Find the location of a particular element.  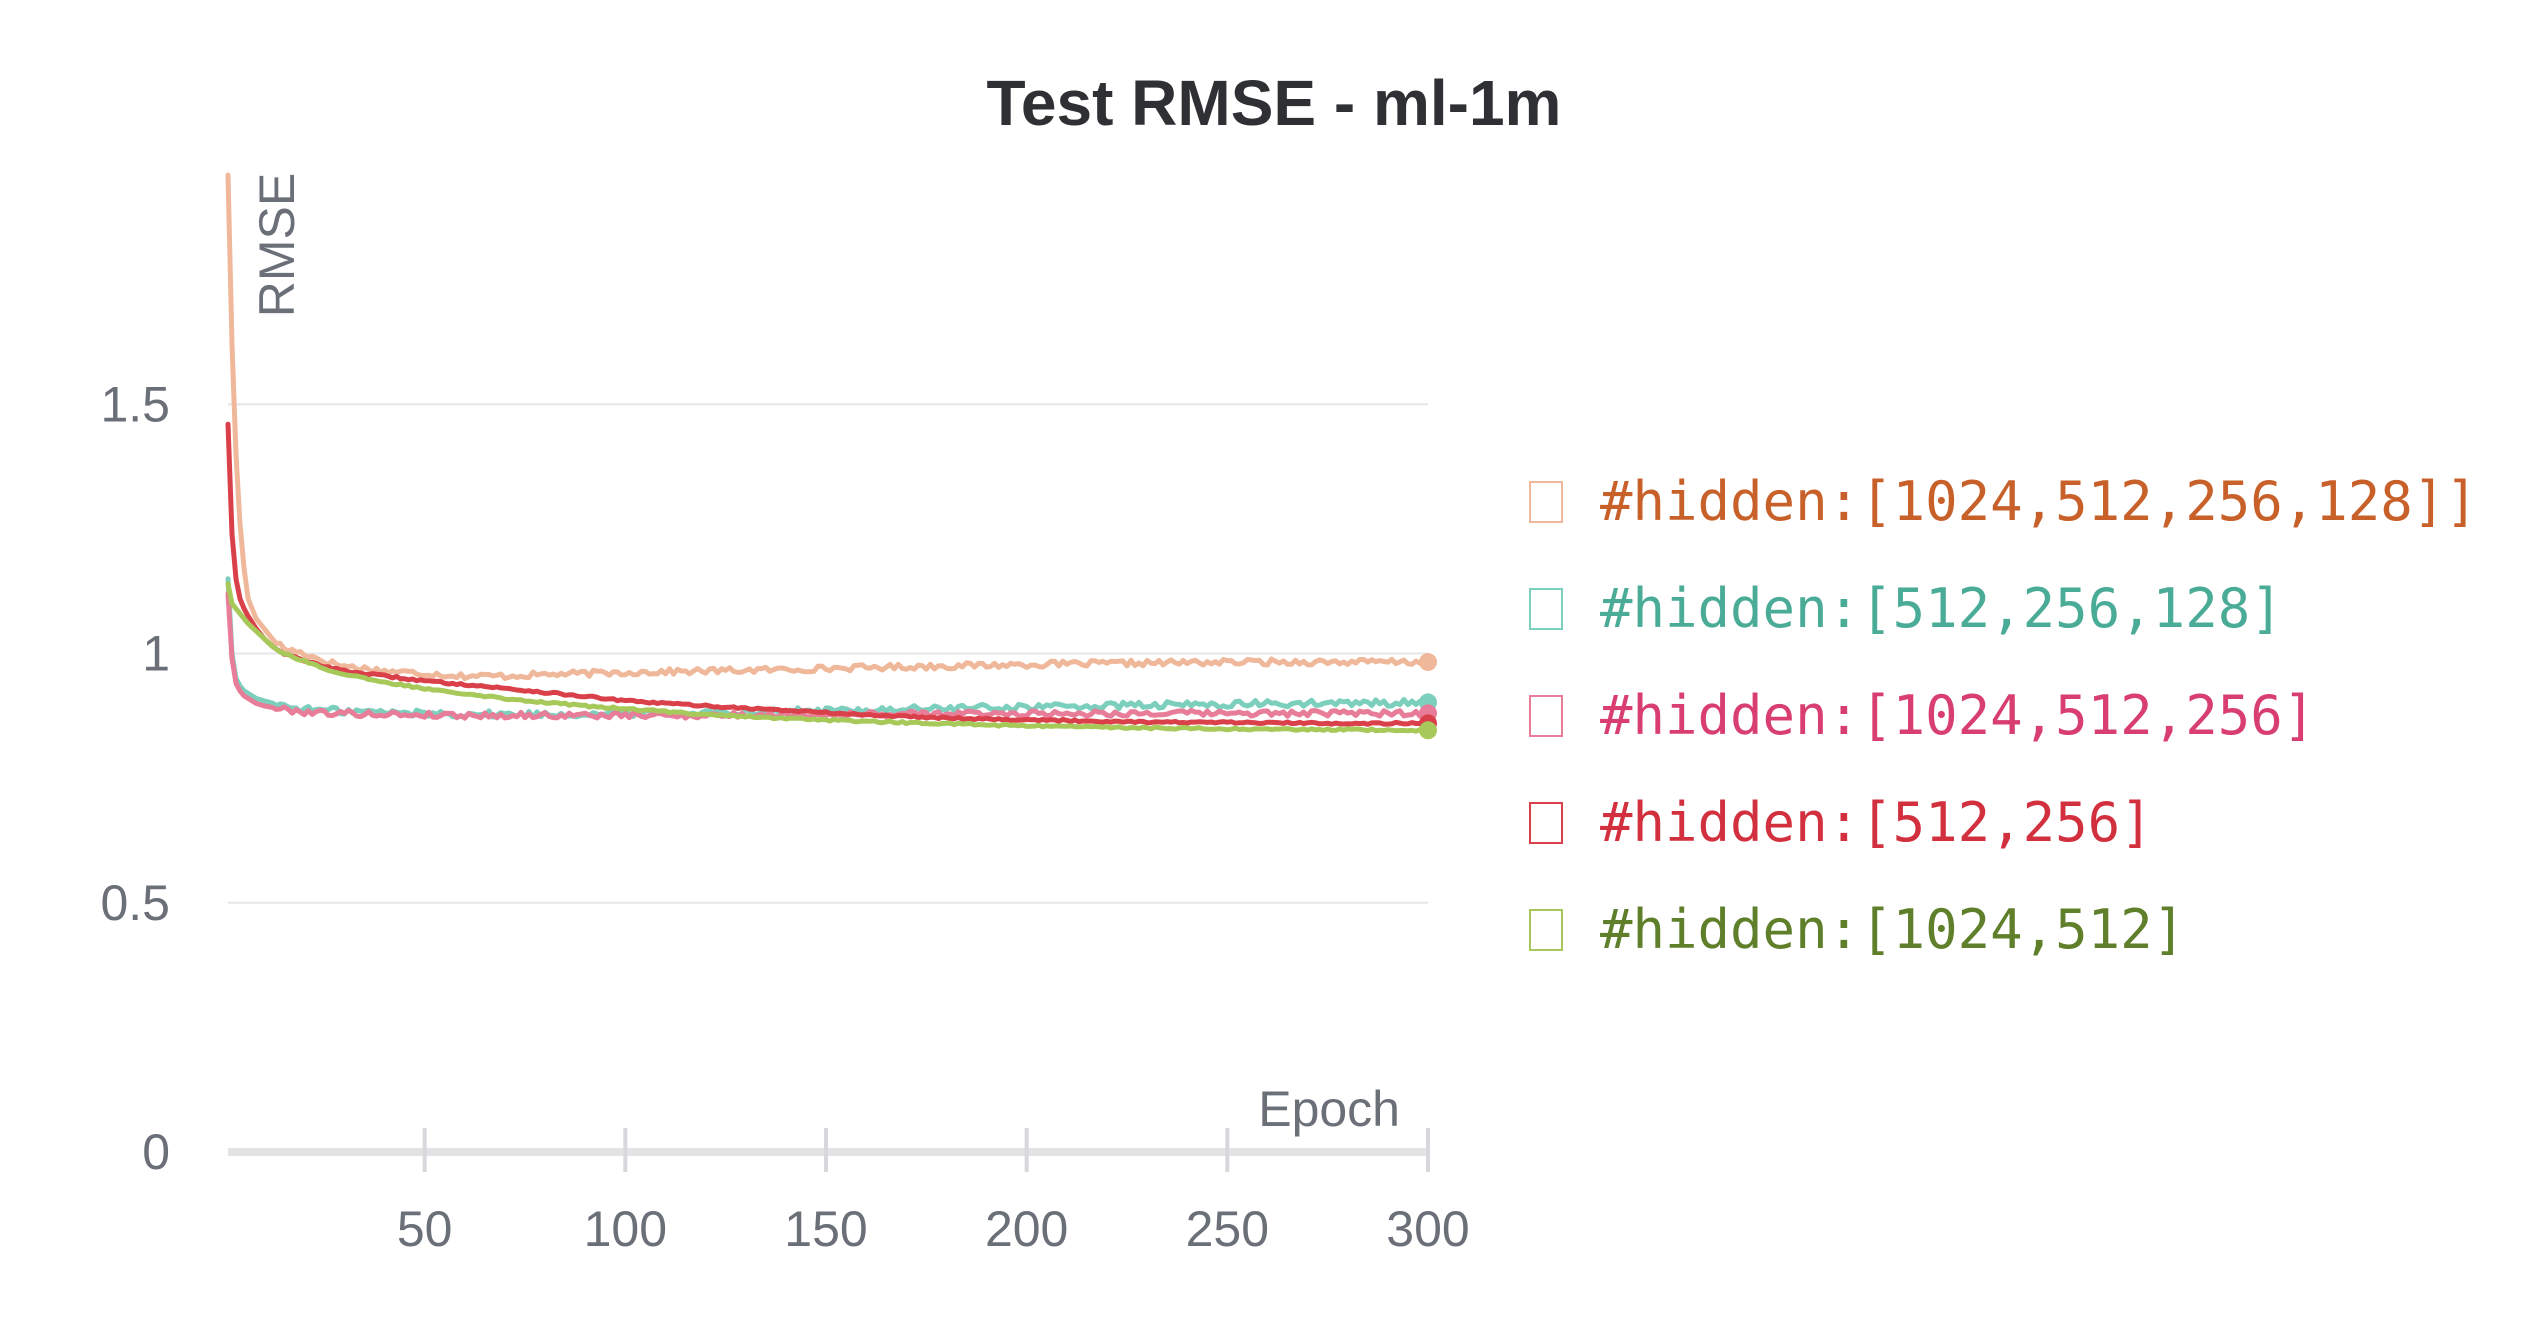

x-axis: 50 100 150 200 250 300 is located at coordinates (849, 1192).